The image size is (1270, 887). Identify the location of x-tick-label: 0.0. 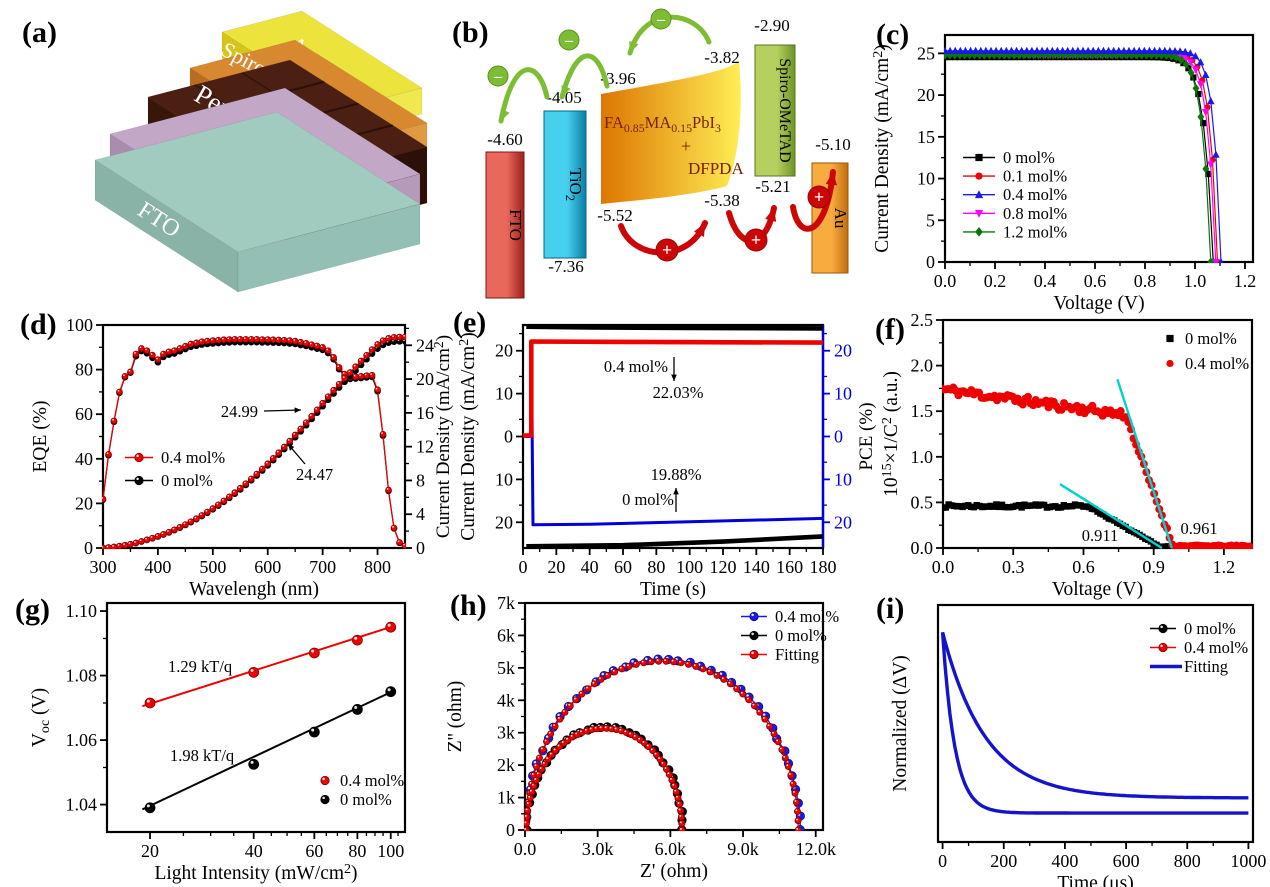
(943, 567).